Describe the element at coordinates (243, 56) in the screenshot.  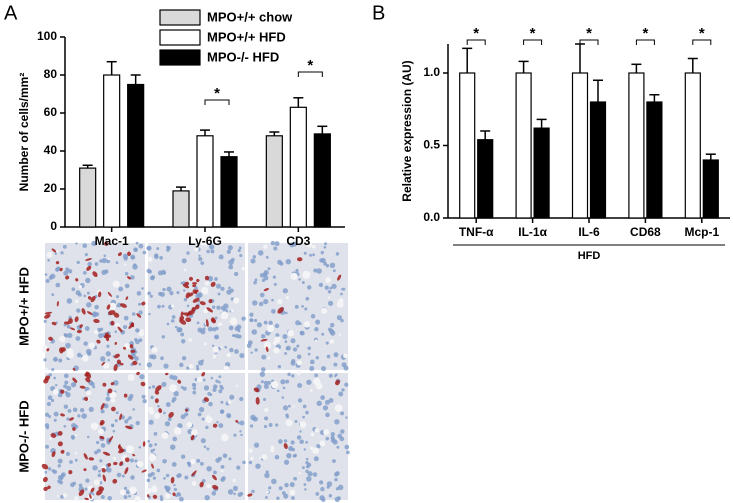
I see `legend-label: MPO-/- HFD` at that location.